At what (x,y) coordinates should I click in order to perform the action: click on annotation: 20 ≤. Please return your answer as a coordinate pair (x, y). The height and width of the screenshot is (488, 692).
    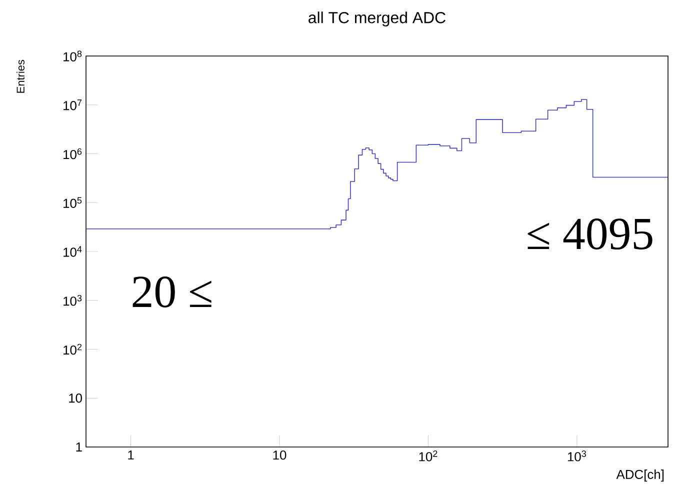
    Looking at the image, I should click on (172, 292).